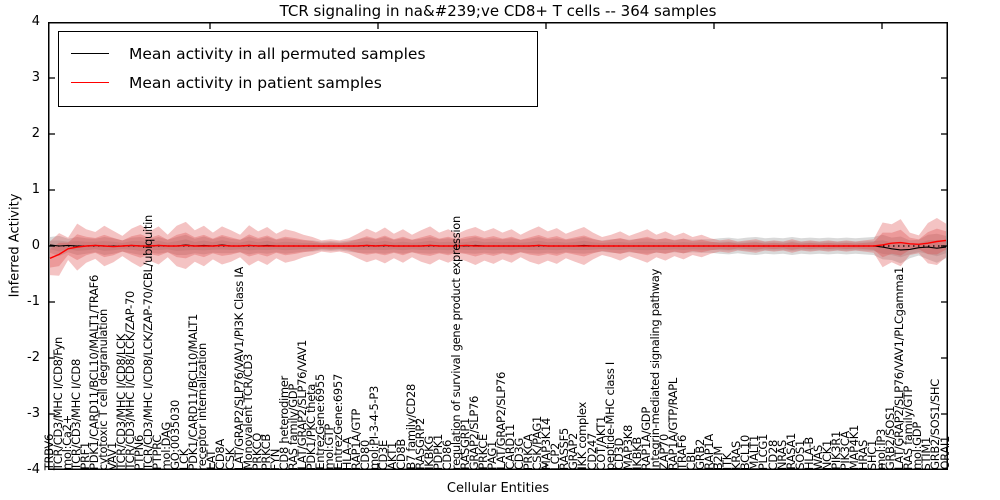 The image size is (1000, 500). What do you see at coordinates (255, 82) in the screenshot?
I see `legend-label-patient: Mean activity in patient samples` at bounding box center [255, 82].